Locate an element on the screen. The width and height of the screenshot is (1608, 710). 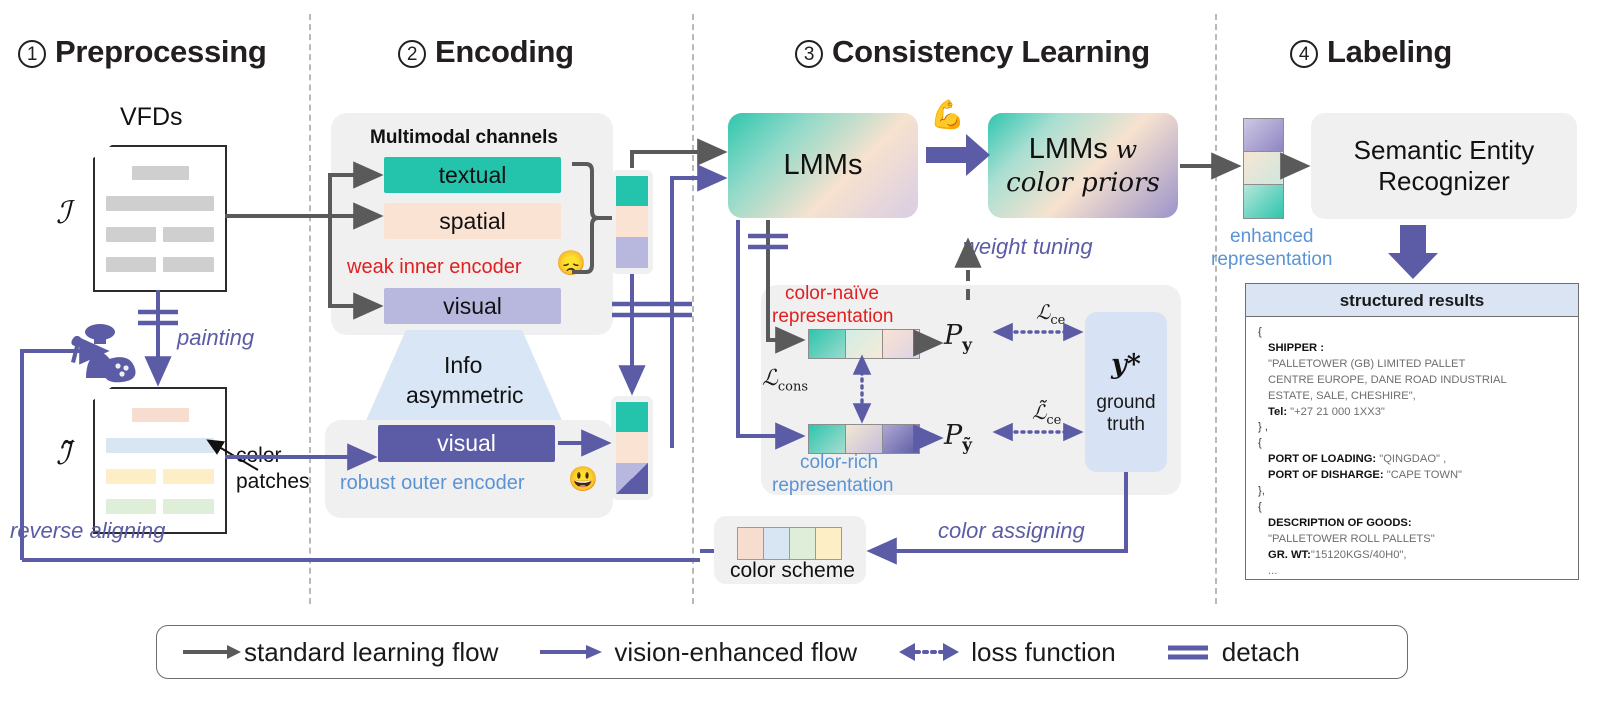
vfds-title: VFDs is located at coordinates (151, 117).